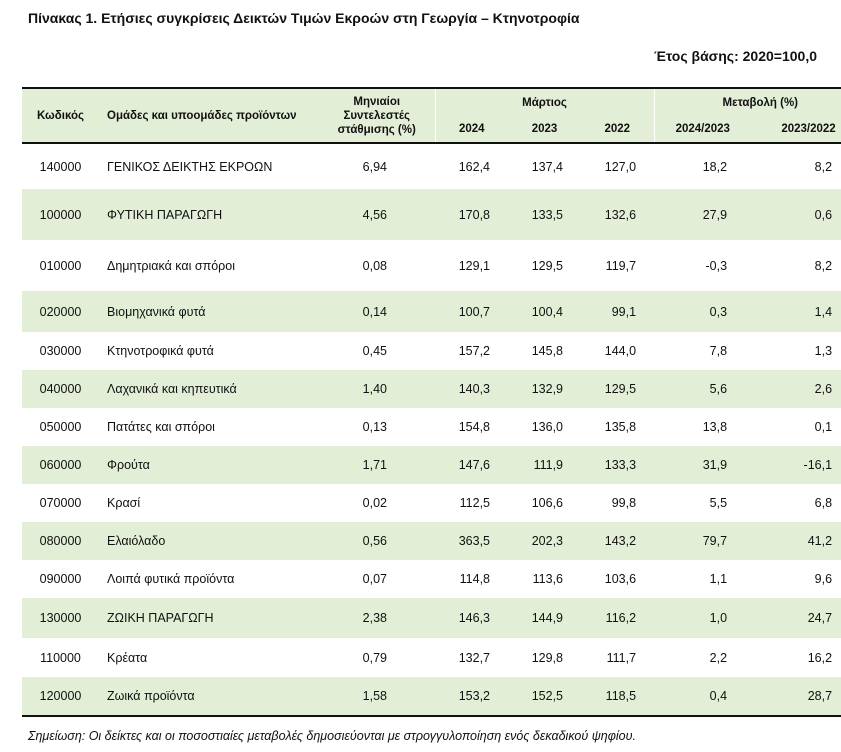  What do you see at coordinates (796, 311) in the screenshot?
I see `row-change-2023-2022: 1,4` at bounding box center [796, 311].